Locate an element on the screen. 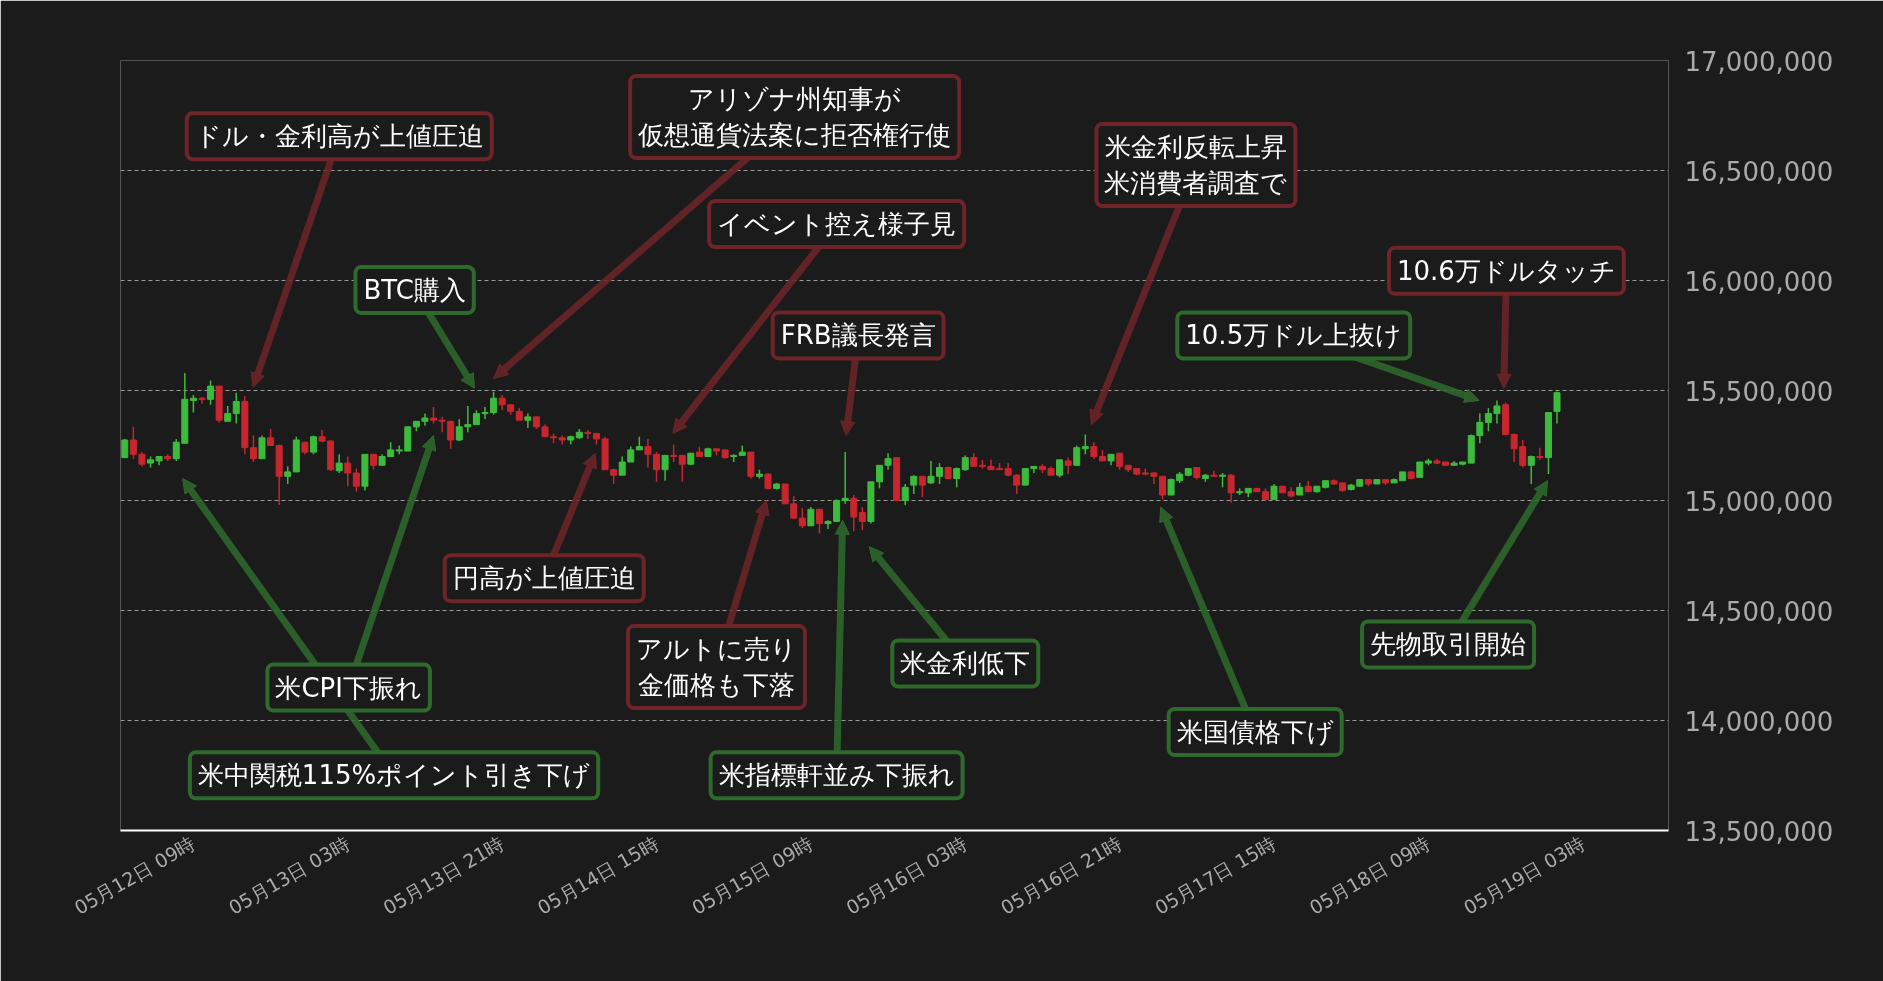 This screenshot has width=1883, height=981. annotation: 米中関税115%ポイント引き下げ is located at coordinates (394, 775).